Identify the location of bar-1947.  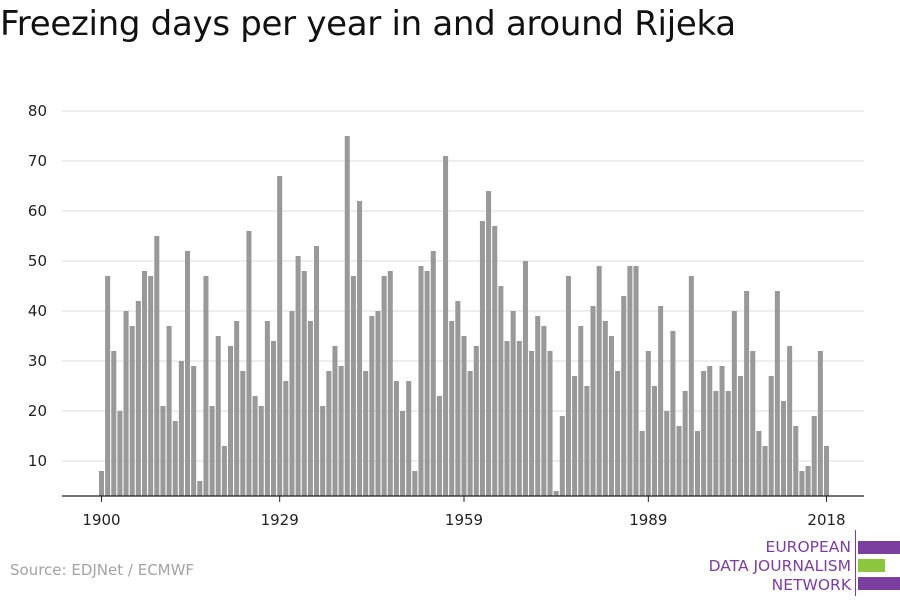
(390, 383).